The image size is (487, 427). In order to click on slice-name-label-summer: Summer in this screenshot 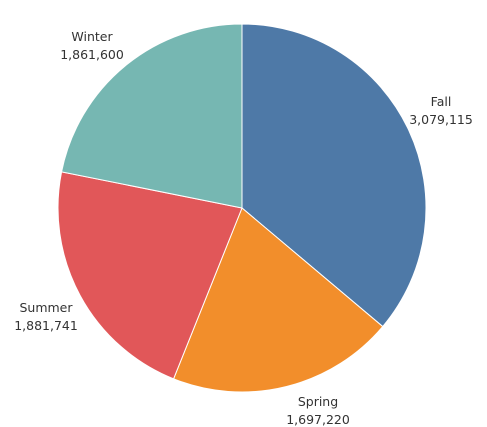, I will do `click(46, 307)`.